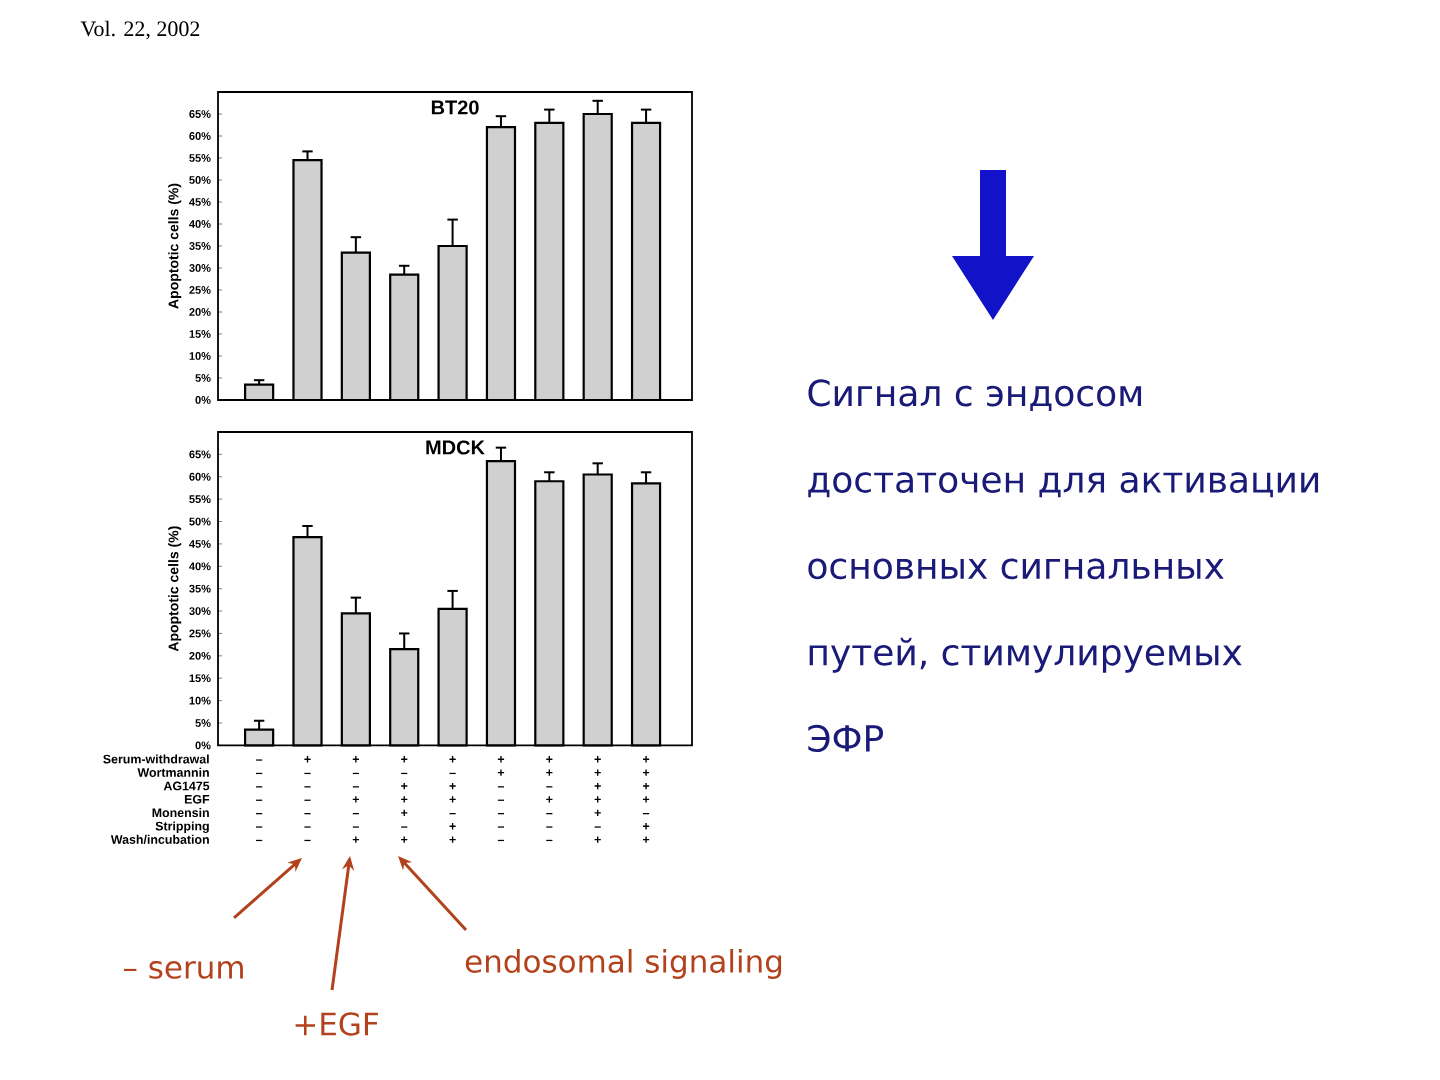 The width and height of the screenshot is (1440, 1080). What do you see at coordinates (1025, 655) in the screenshot?
I see `text: путей, стимулируемых` at bounding box center [1025, 655].